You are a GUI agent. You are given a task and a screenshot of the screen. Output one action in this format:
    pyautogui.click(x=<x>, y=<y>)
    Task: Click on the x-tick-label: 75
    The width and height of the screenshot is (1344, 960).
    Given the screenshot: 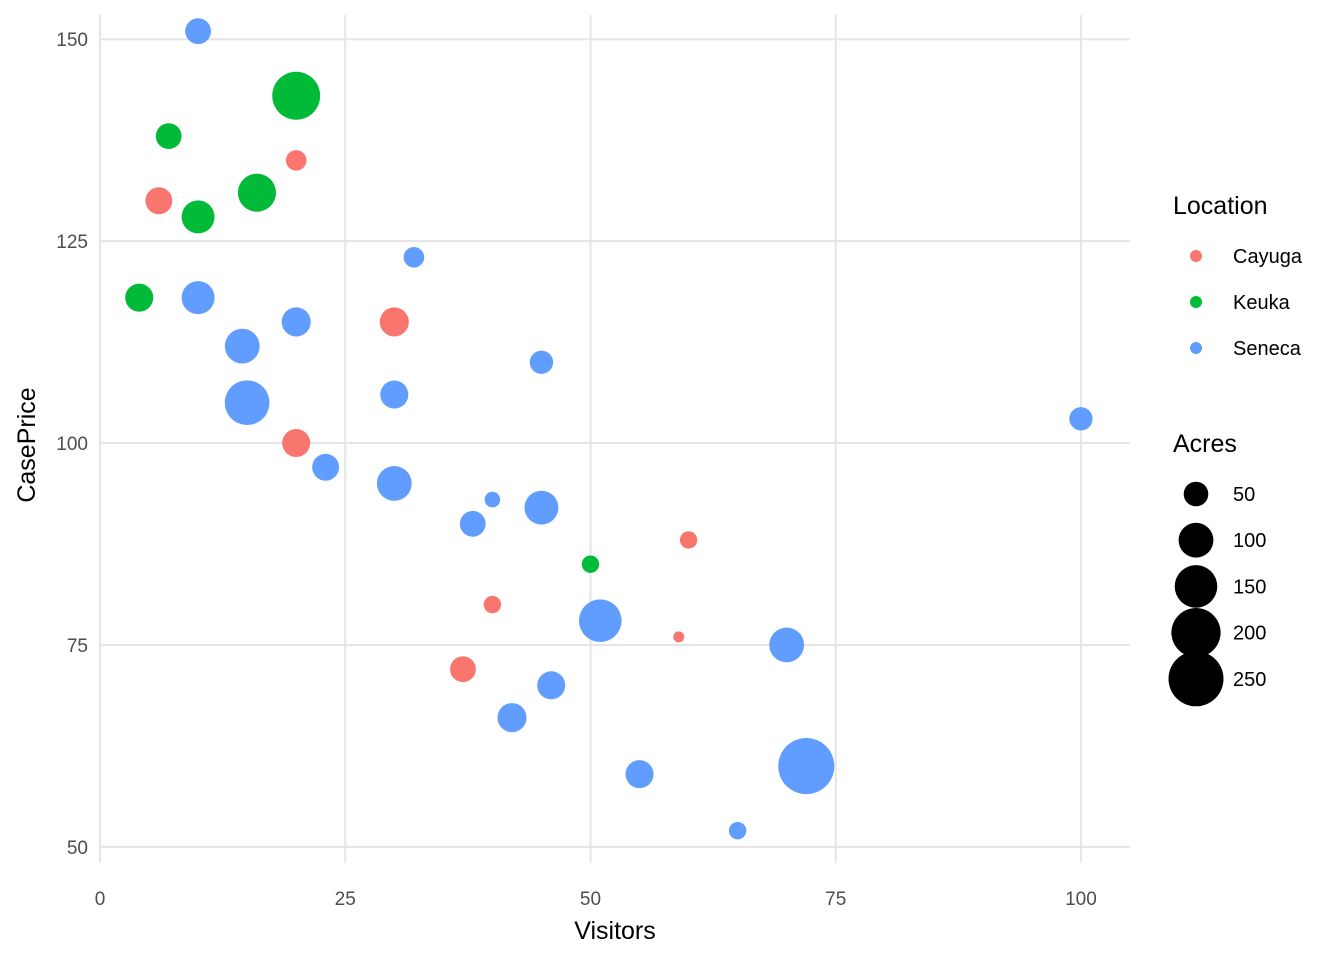 What is the action you would take?
    pyautogui.click(x=835, y=899)
    